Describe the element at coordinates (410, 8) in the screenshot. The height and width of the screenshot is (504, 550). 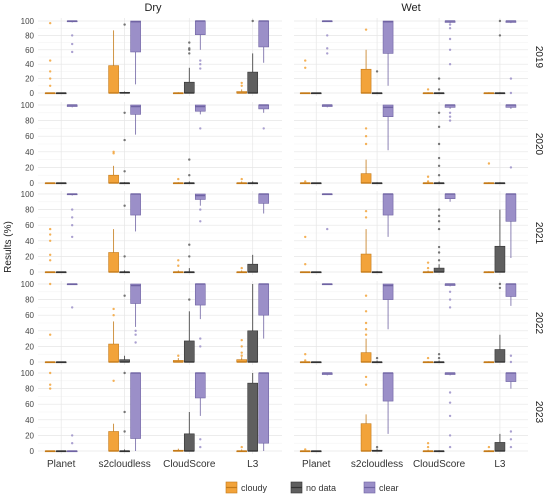
I see `column-header-wet: Wet` at that location.